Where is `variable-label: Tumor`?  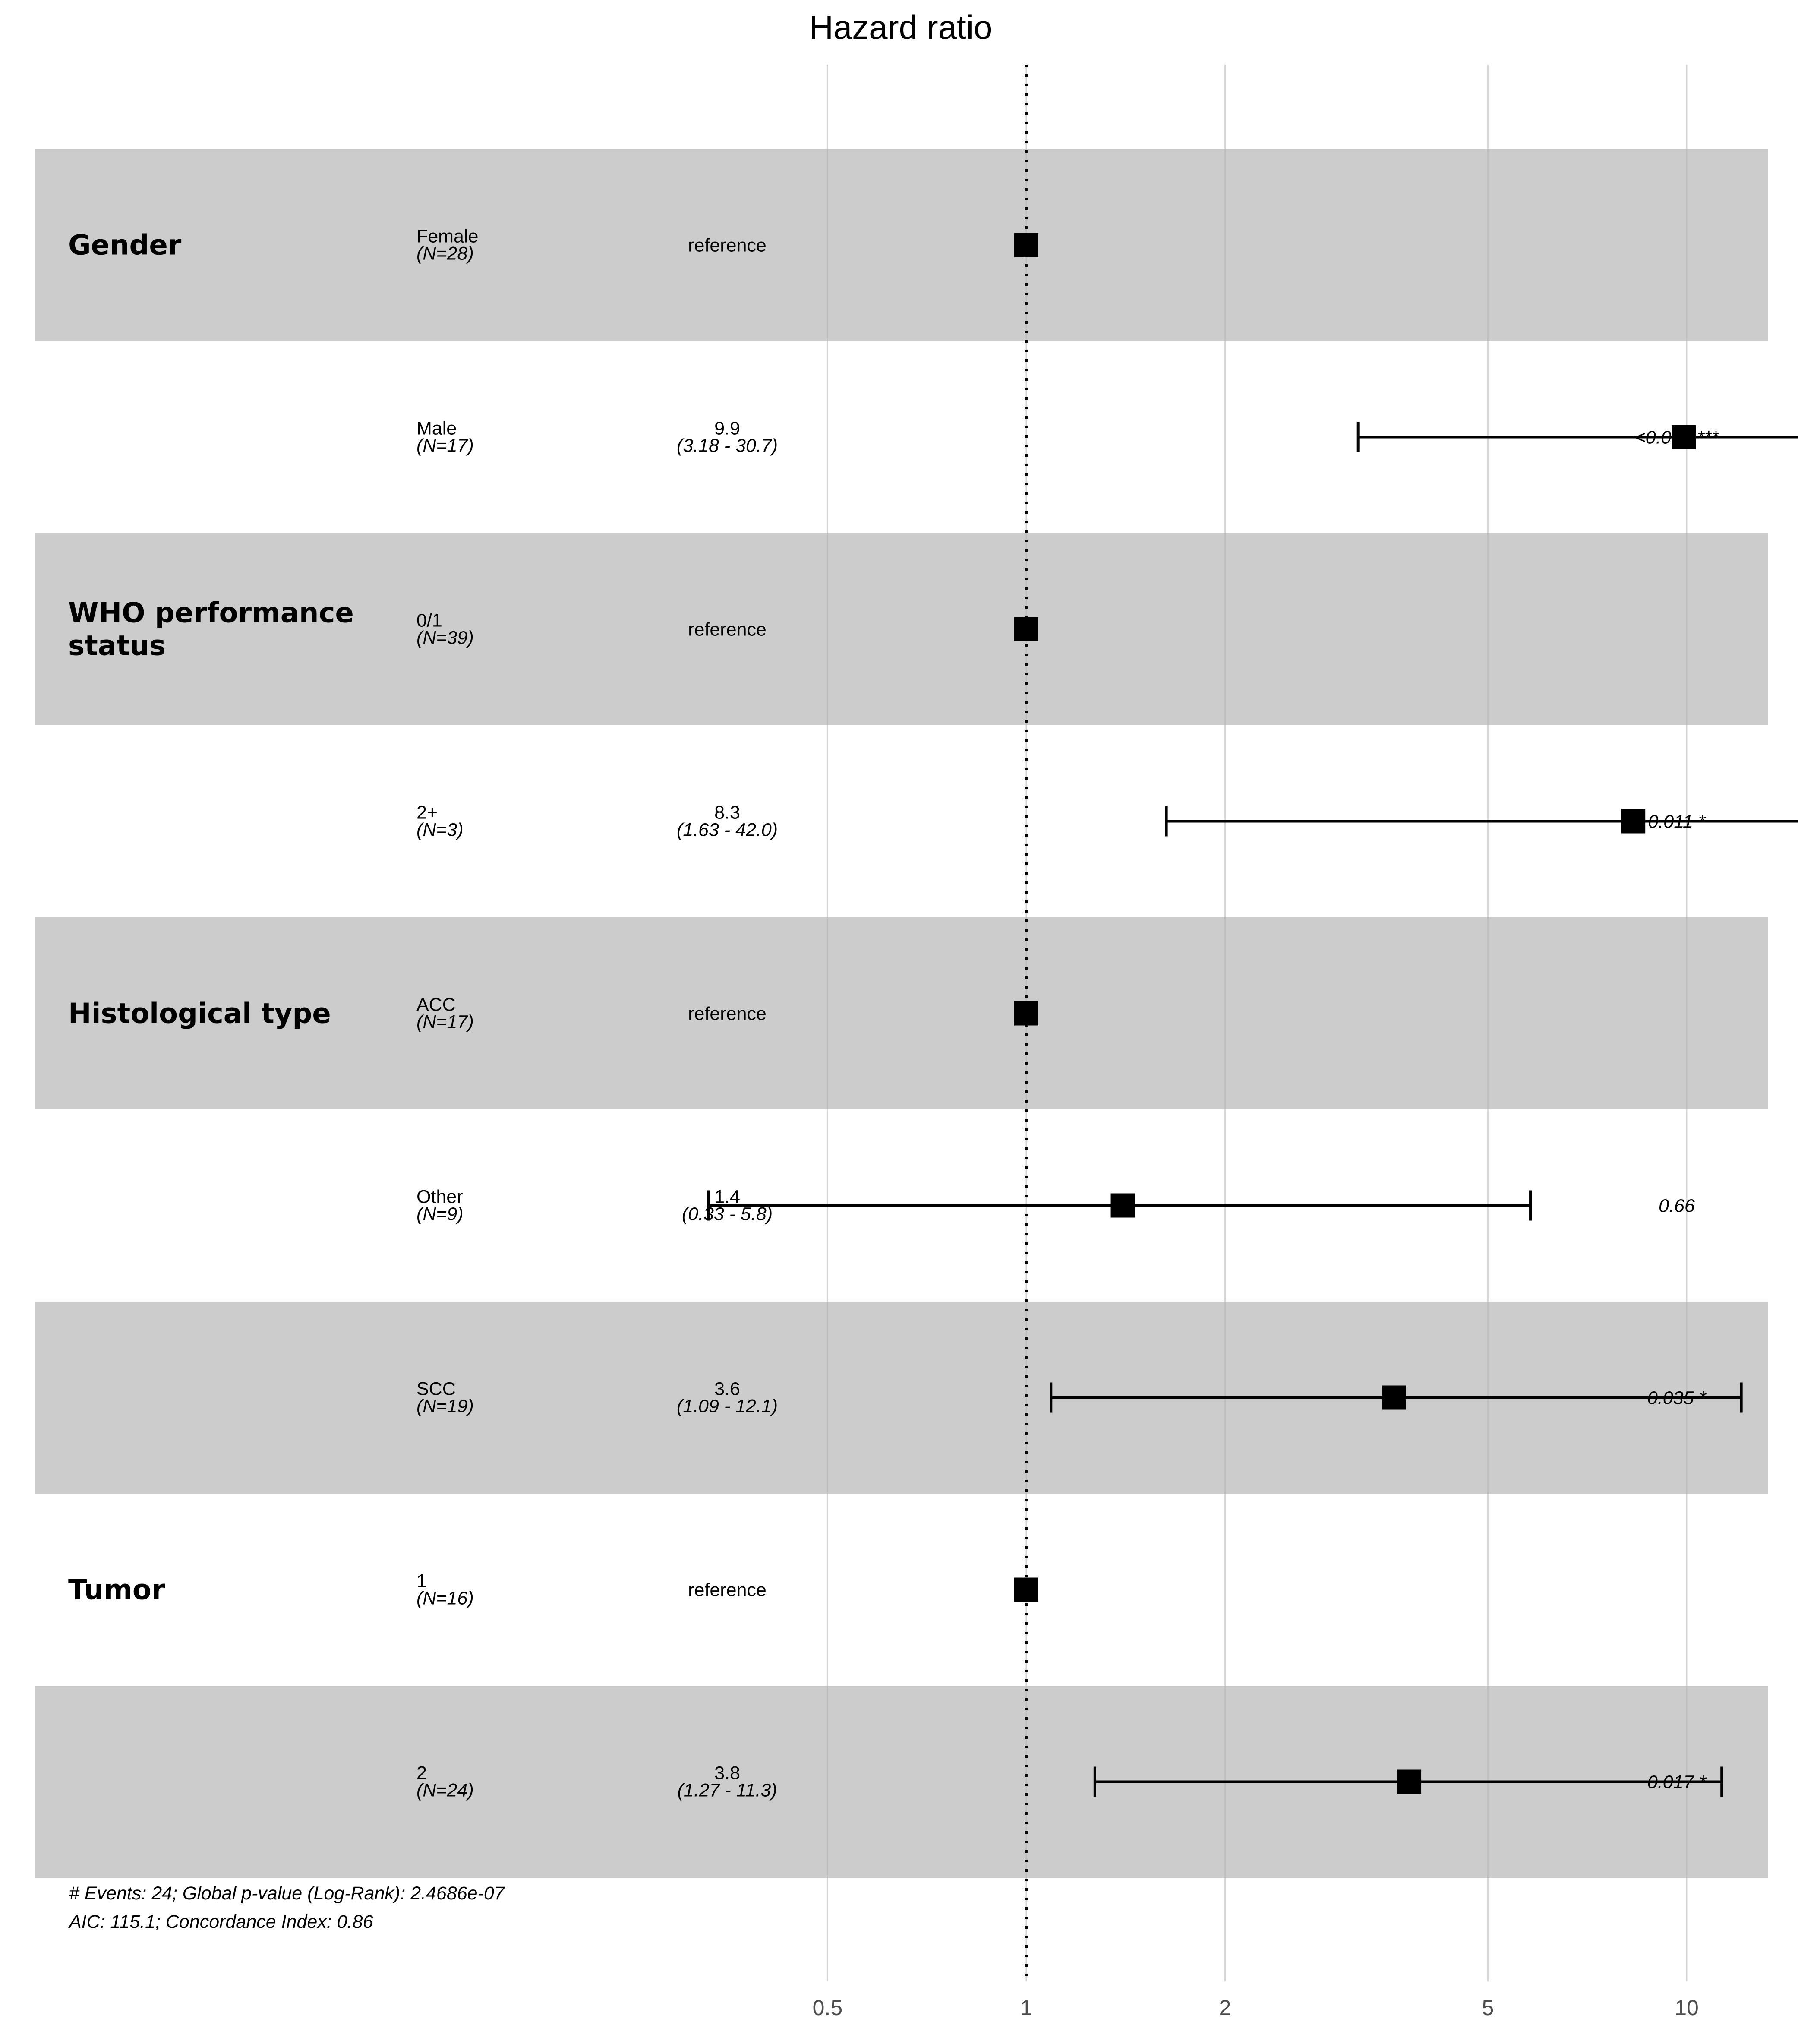 variable-label: Tumor is located at coordinates (116, 1590).